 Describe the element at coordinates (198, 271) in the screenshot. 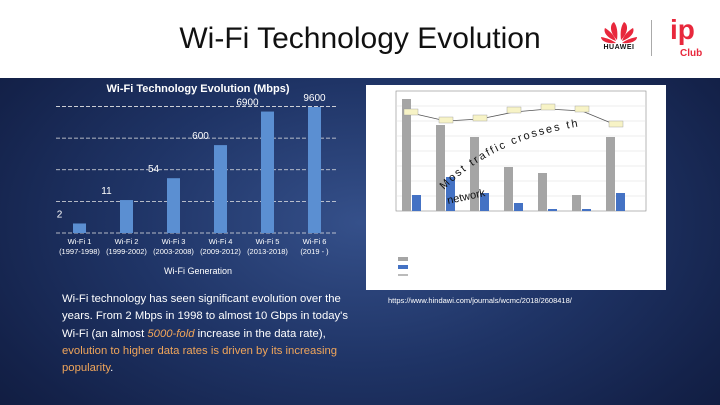

I see `x-axis-title: Wi-Fi Generation` at that location.